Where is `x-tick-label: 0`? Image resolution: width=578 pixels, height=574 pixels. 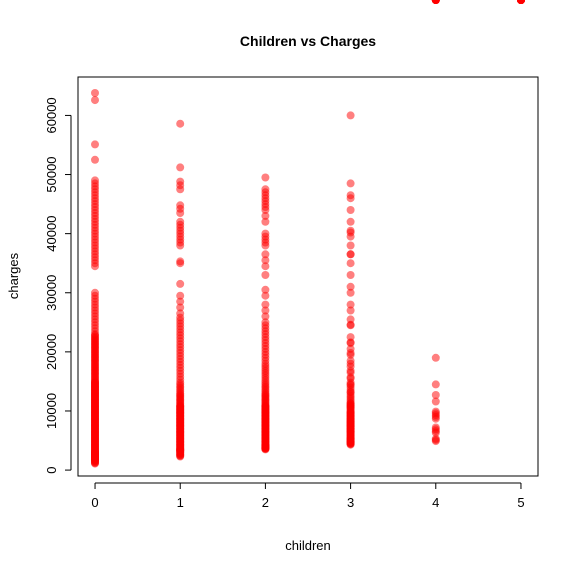
x-tick-label: 0 is located at coordinates (94, 502).